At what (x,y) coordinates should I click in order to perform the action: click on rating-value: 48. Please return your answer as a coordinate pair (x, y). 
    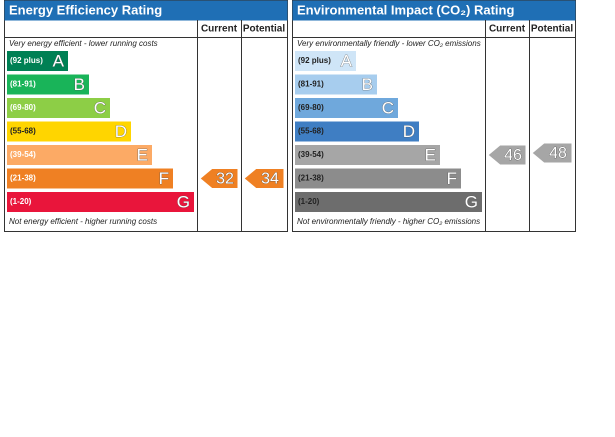
    Looking at the image, I should click on (558, 153).